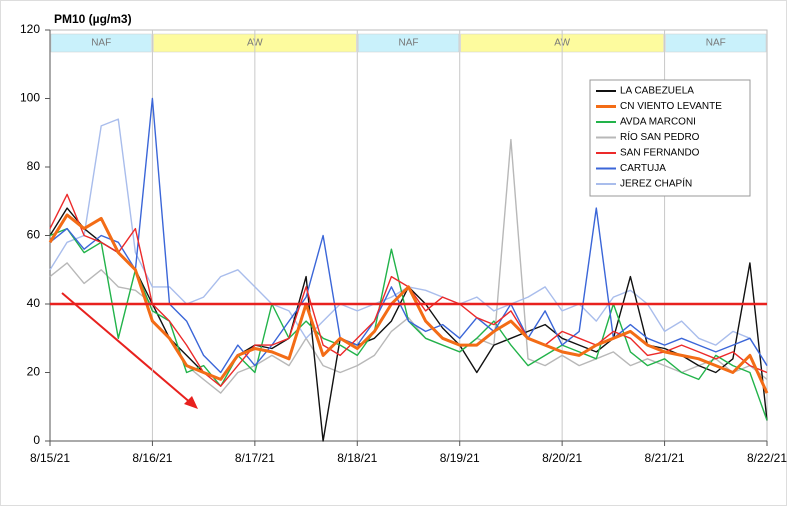  Describe the element at coordinates (657, 91) in the screenshot. I see `legend-label: LA CABEZUELA` at that location.